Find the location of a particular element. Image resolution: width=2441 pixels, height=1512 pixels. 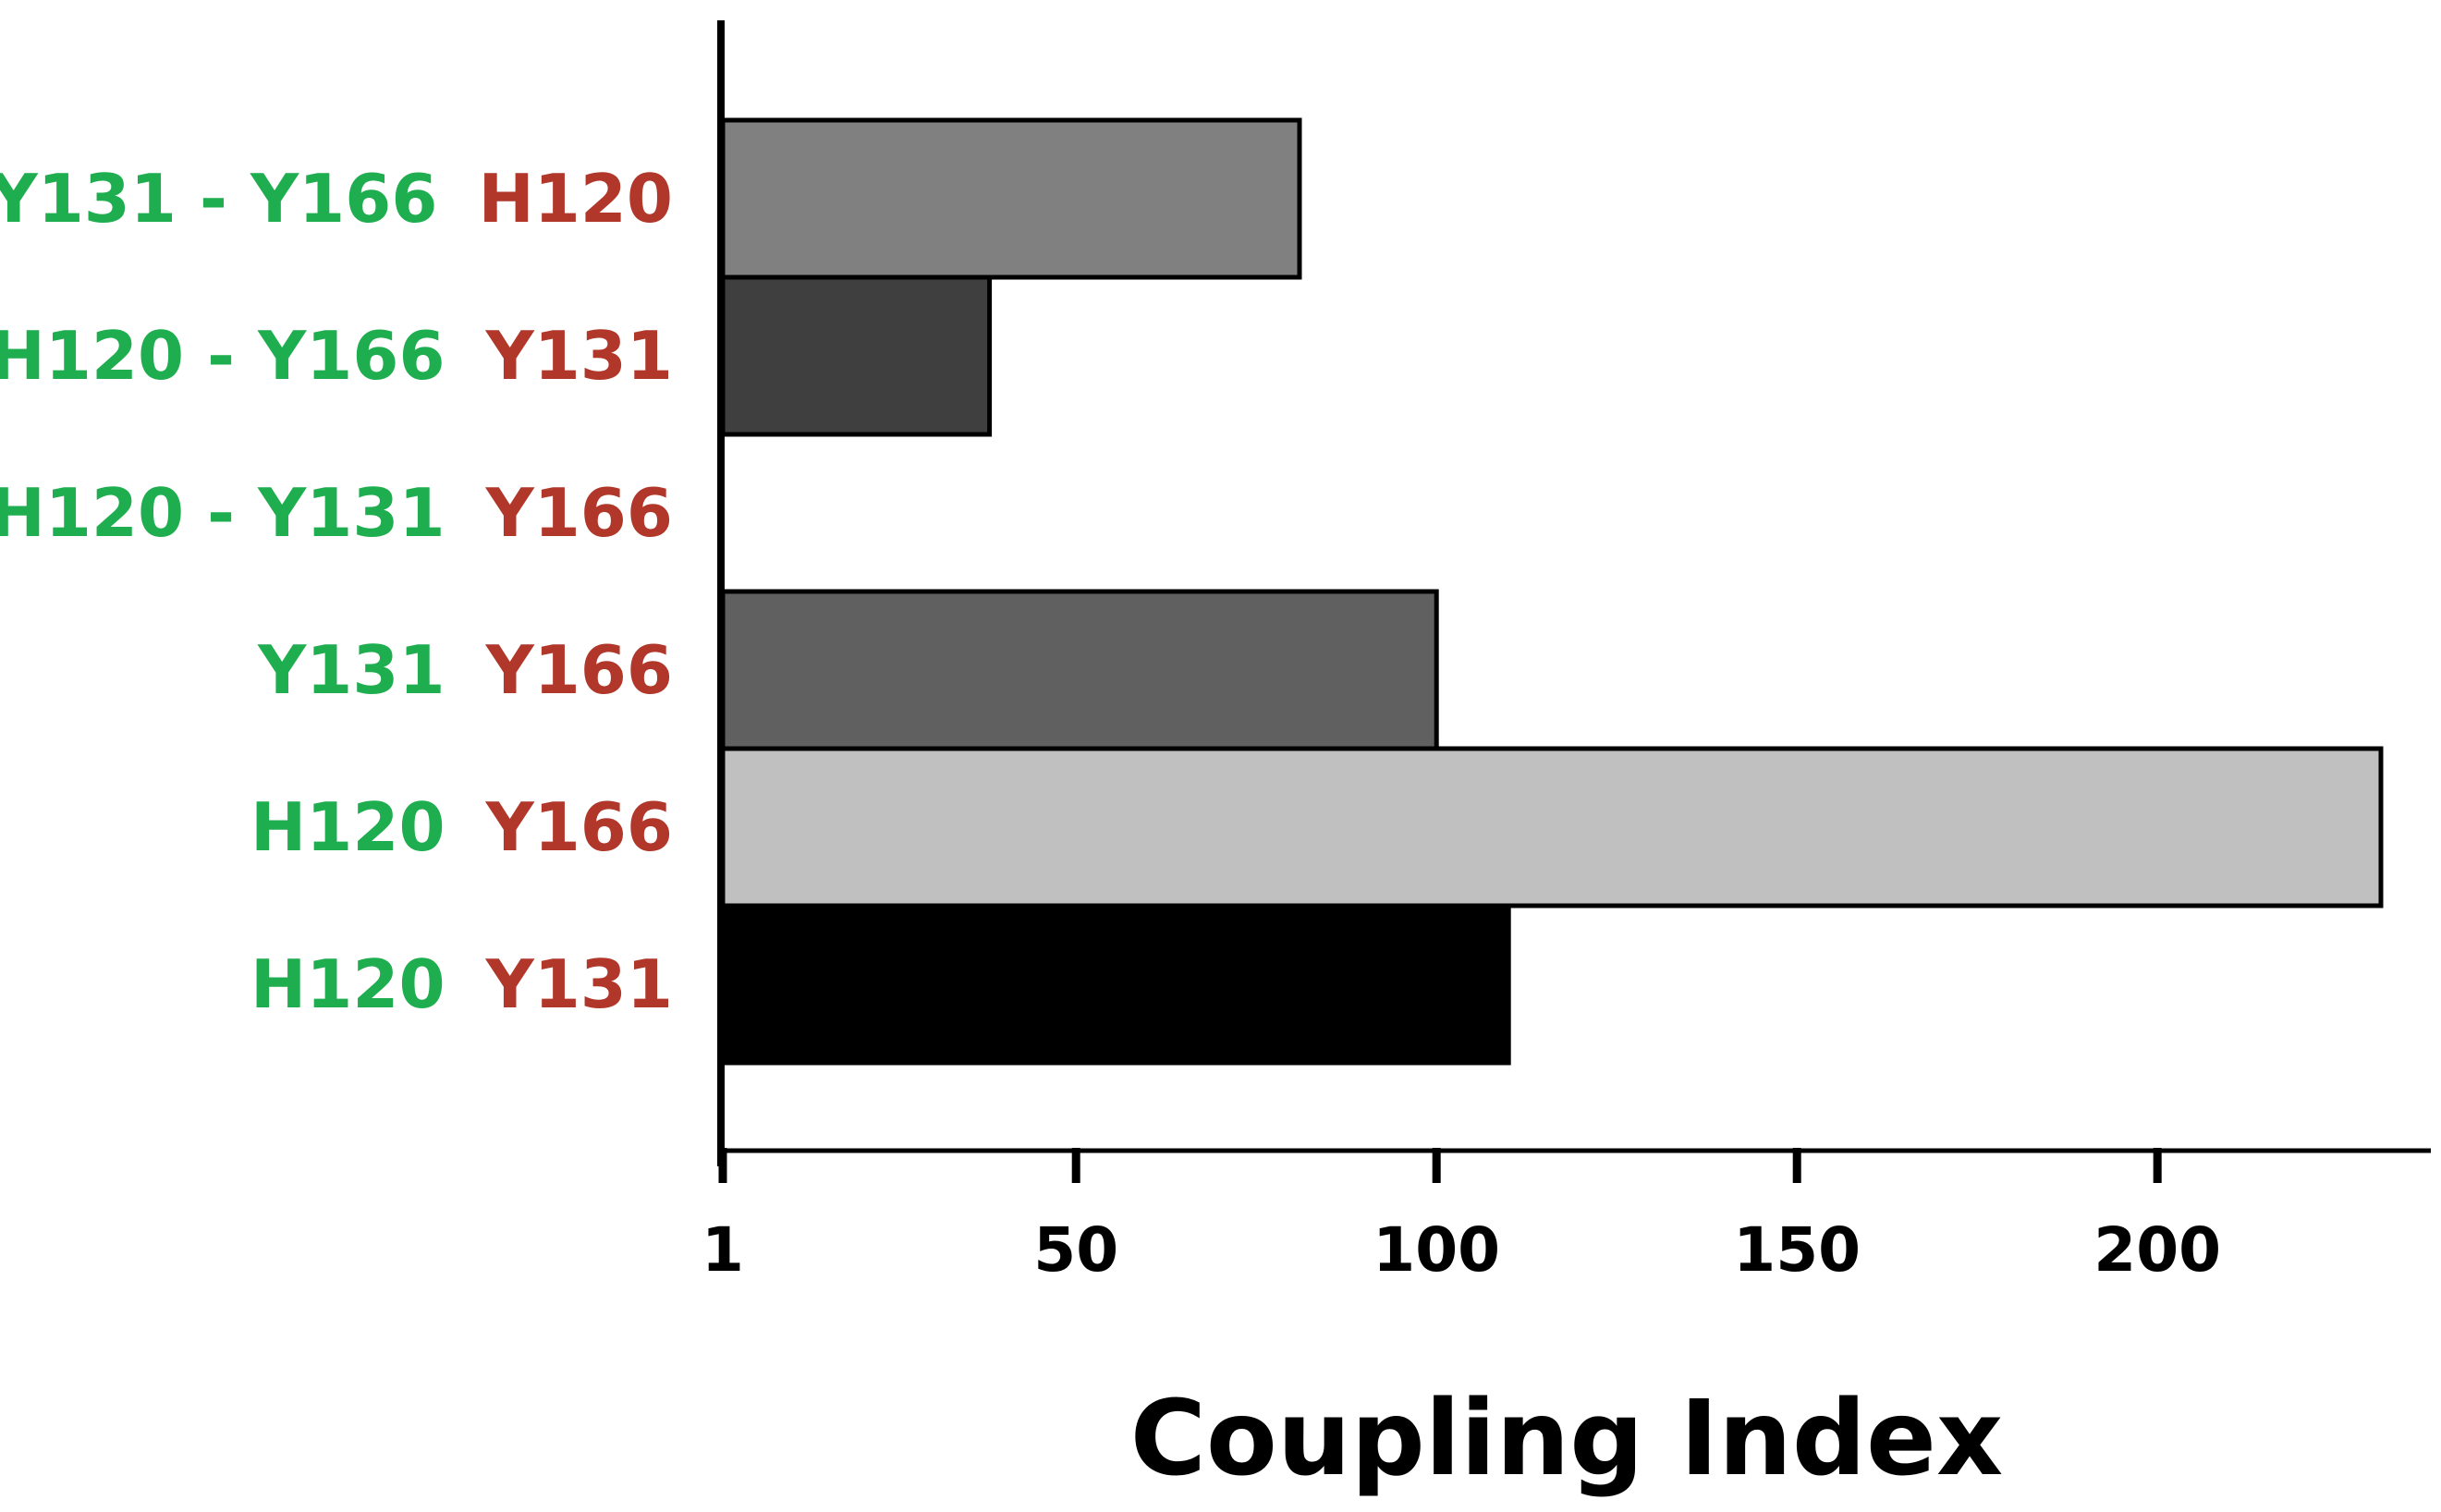

category-6-second-part: Y131 is located at coordinates (579, 984).